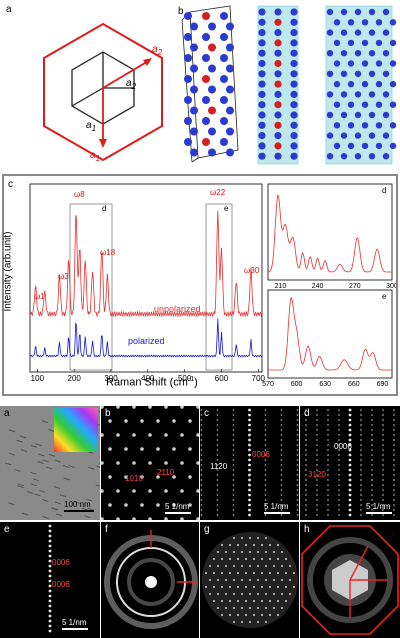  What do you see at coordinates (7, 413) in the screenshot?
I see `tem-a-letter: a` at bounding box center [7, 413].